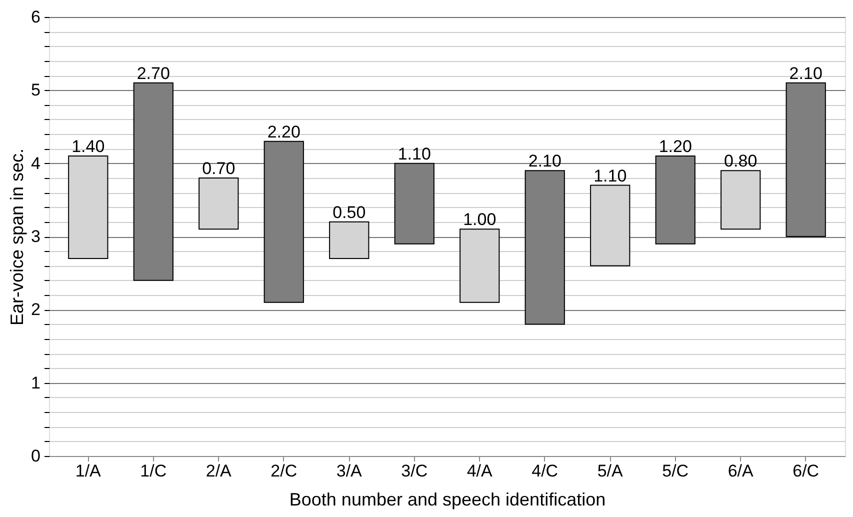 The height and width of the screenshot is (517, 853). What do you see at coordinates (35, 382) in the screenshot?
I see `y-tick-label: 1` at bounding box center [35, 382].